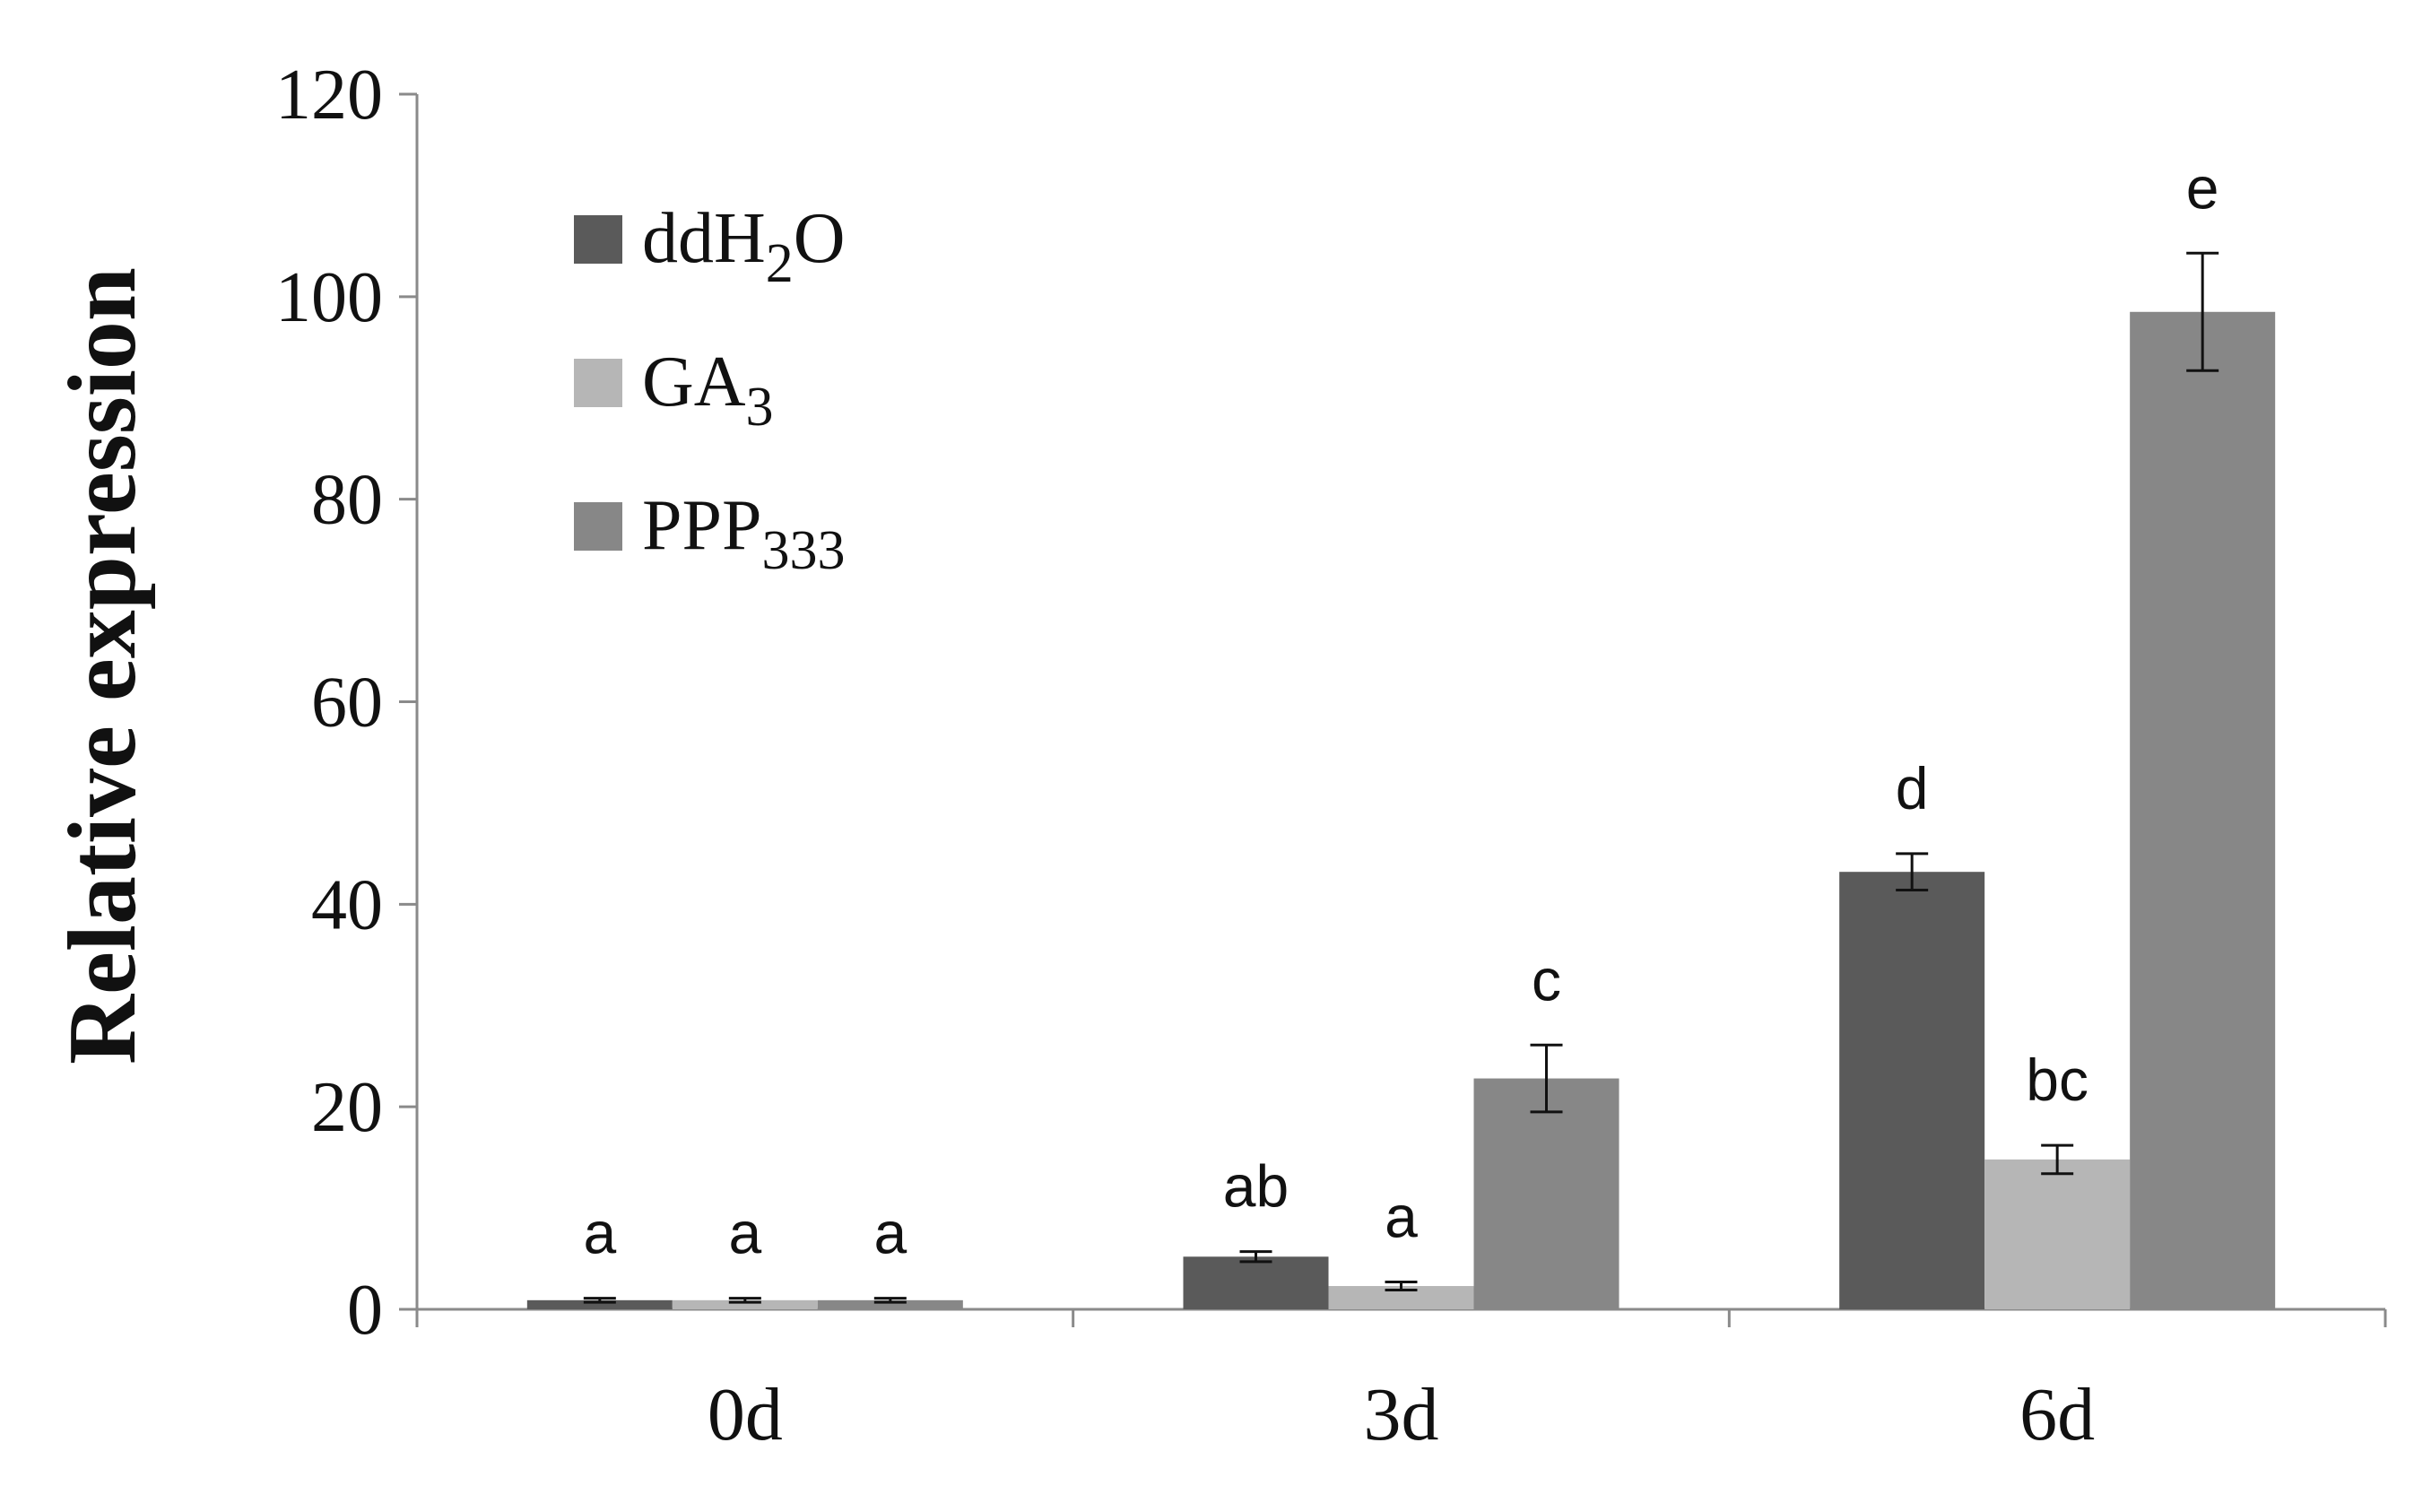 The height and width of the screenshot is (1512, 2414). Describe the element at coordinates (694, 382) in the screenshot. I see `legend-label-base: GA` at that location.